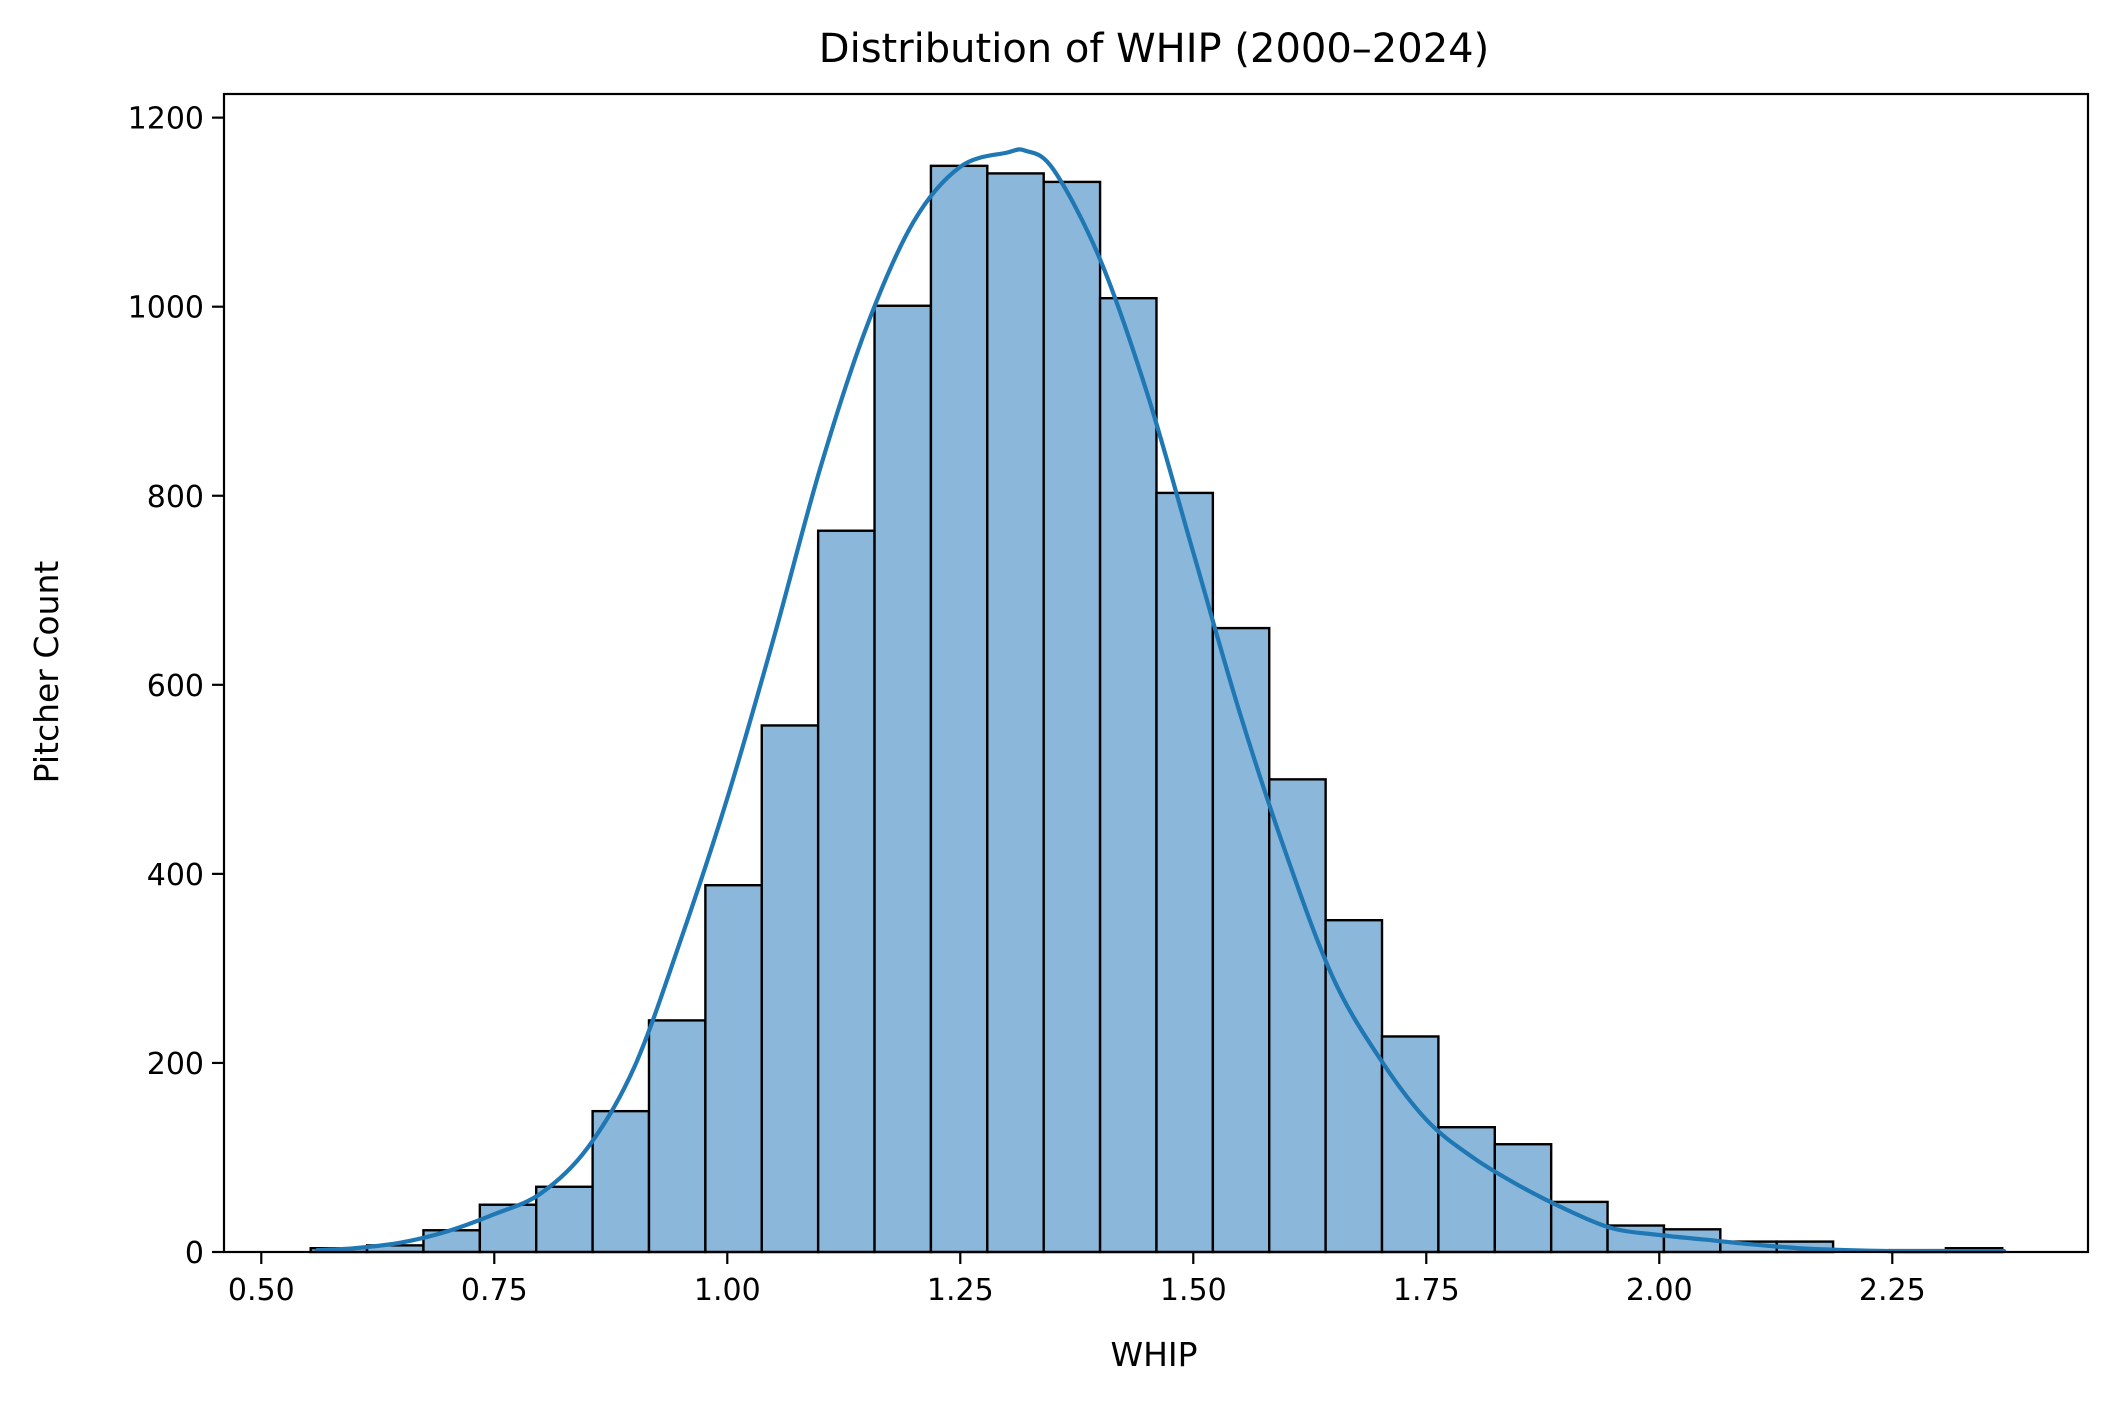 The height and width of the screenshot is (1407, 2111). What do you see at coordinates (46, 672) in the screenshot?
I see `y-axis-label: Pitcher Count` at bounding box center [46, 672].